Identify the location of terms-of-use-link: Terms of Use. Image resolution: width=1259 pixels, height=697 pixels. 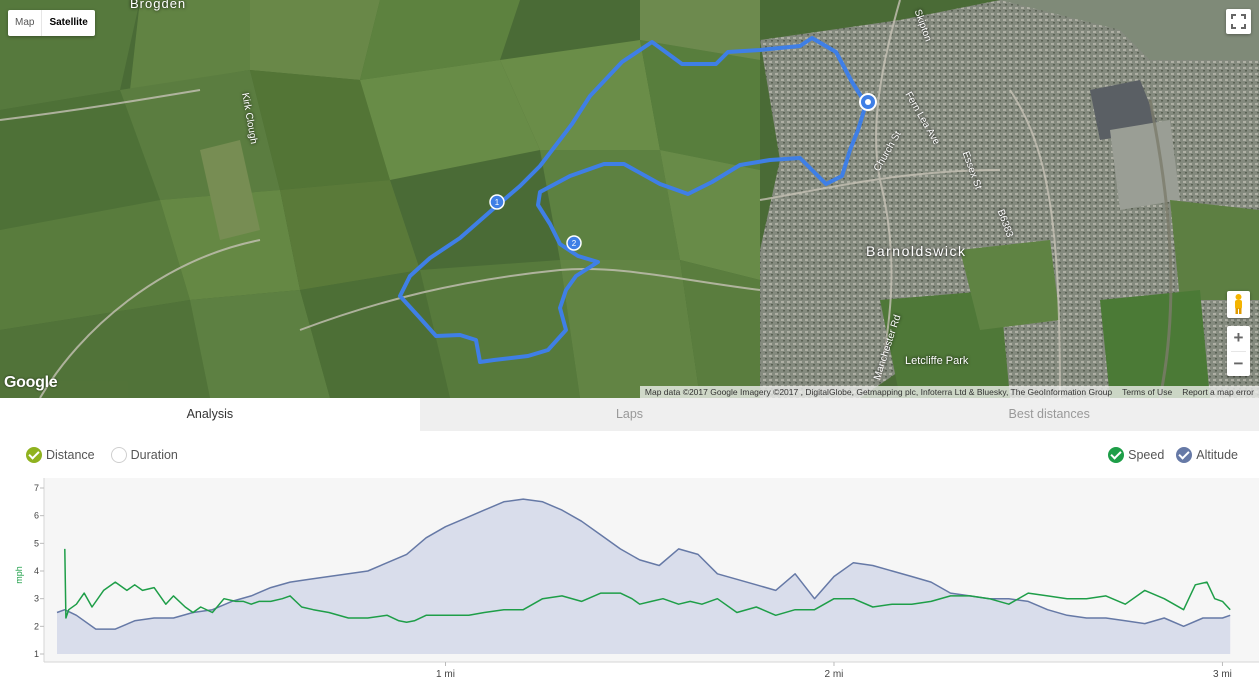
(1147, 392).